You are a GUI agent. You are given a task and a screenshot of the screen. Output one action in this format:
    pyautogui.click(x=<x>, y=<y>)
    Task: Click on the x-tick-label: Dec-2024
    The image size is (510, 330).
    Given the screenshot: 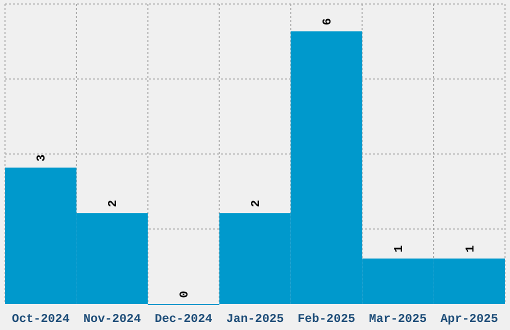 What is the action you would take?
    pyautogui.click(x=183, y=319)
    